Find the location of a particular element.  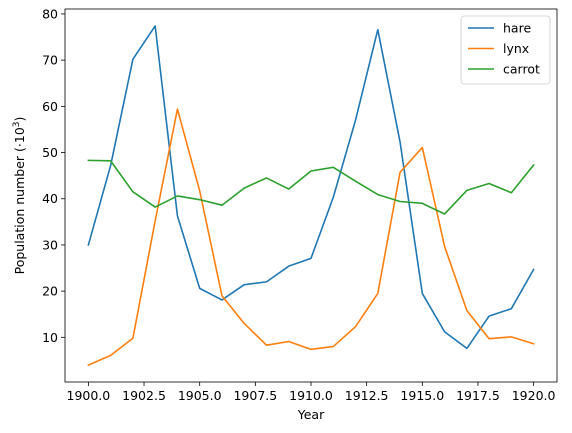

y-axis-label: Population number (·103) is located at coordinates (19, 196).